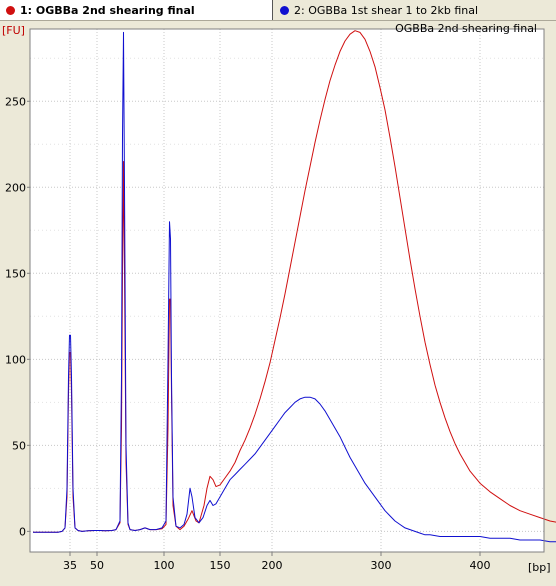  What do you see at coordinates (15, 359) in the screenshot?
I see `y-tick-label-100: 100` at bounding box center [15, 359].